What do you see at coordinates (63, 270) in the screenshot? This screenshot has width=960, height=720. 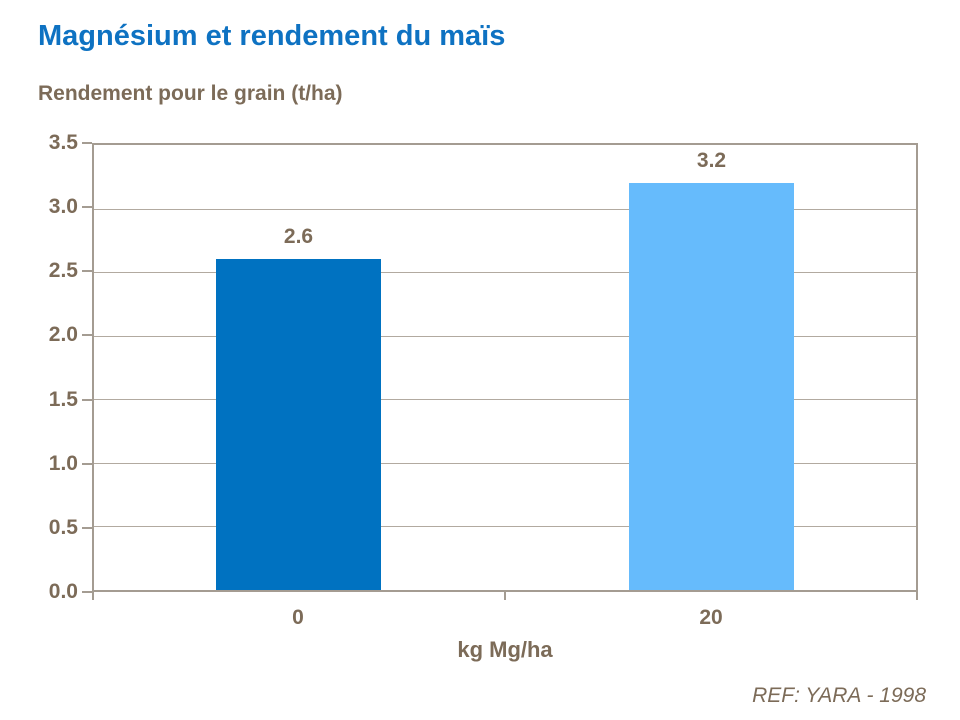 I see `y-tick-label: 2.5` at bounding box center [63, 270].